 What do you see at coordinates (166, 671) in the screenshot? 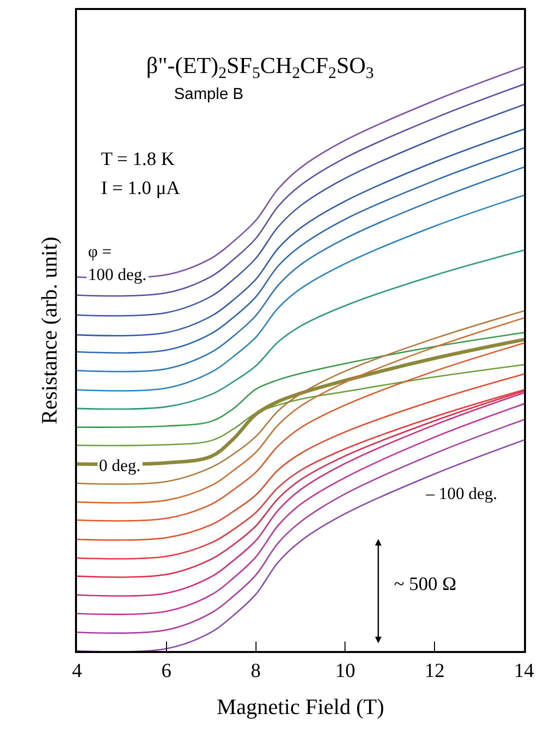
I see `x-tick-label: 6` at bounding box center [166, 671].